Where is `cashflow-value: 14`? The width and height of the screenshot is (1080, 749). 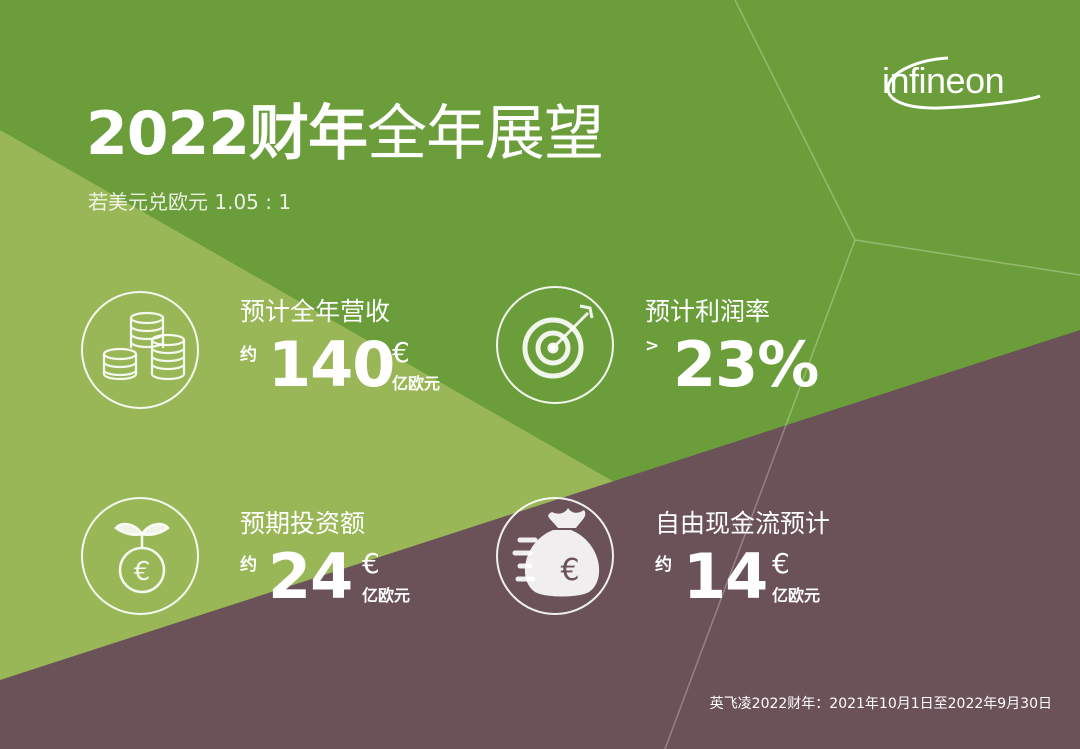
cashflow-value: 14 is located at coordinates (725, 576).